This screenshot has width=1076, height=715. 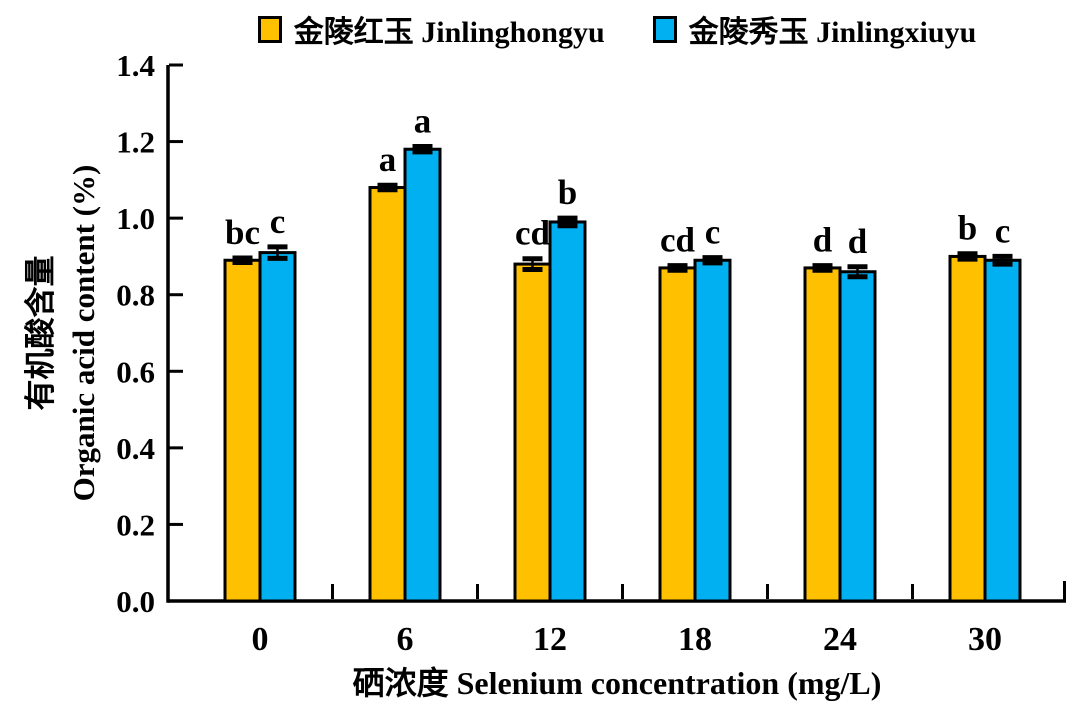 What do you see at coordinates (832, 32) in the screenshot?
I see `legend-label-jinlingxiuyu: 金陵秀玉 Jinlingxiuyu` at bounding box center [832, 32].